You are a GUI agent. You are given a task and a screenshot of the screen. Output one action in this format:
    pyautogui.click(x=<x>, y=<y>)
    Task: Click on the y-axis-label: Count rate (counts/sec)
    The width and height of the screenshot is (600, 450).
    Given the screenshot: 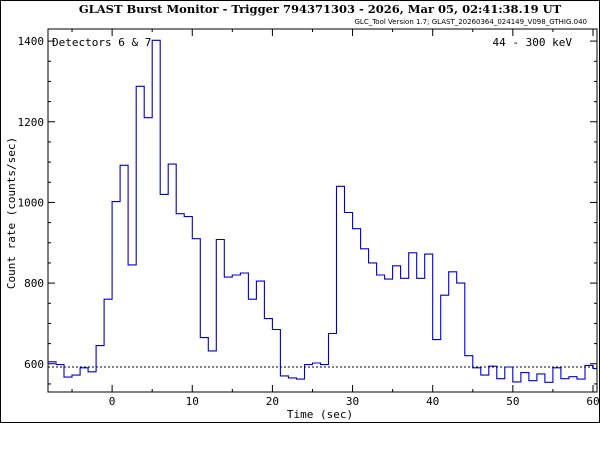 What is the action you would take?
    pyautogui.click(x=11, y=213)
    